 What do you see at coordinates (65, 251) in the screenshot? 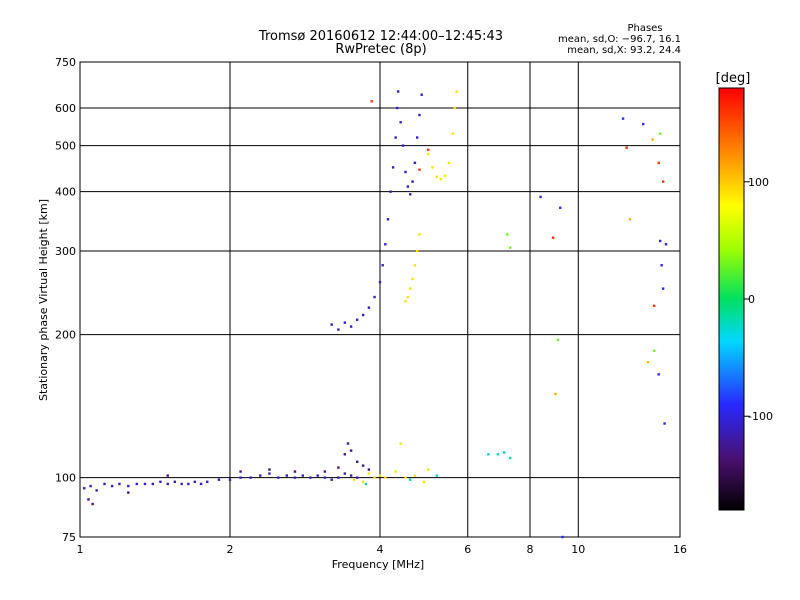
I see `y-tick-label: 300` at bounding box center [65, 251].